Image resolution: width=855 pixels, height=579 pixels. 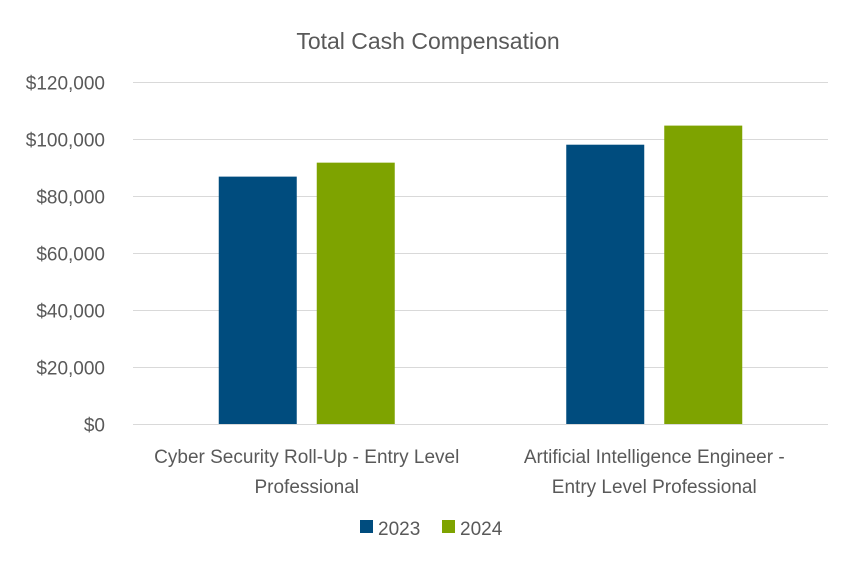 I want to click on x-category-label: Professional, so click(x=306, y=487).